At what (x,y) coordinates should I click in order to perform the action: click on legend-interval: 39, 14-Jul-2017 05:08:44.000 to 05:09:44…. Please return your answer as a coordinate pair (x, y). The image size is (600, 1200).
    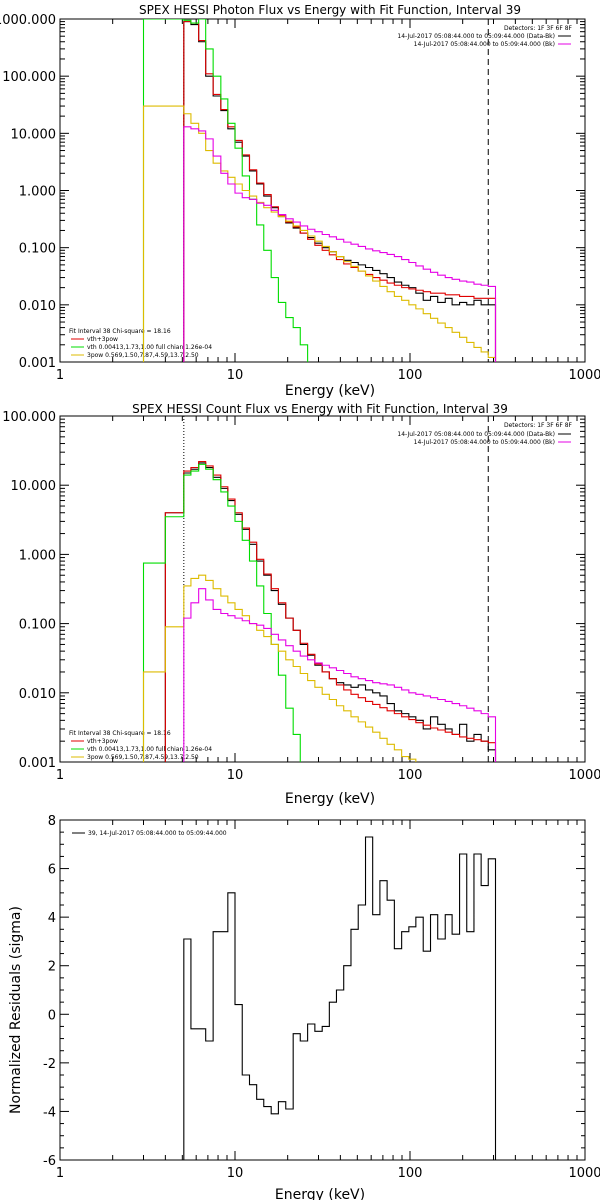
    Looking at the image, I should click on (157, 833).